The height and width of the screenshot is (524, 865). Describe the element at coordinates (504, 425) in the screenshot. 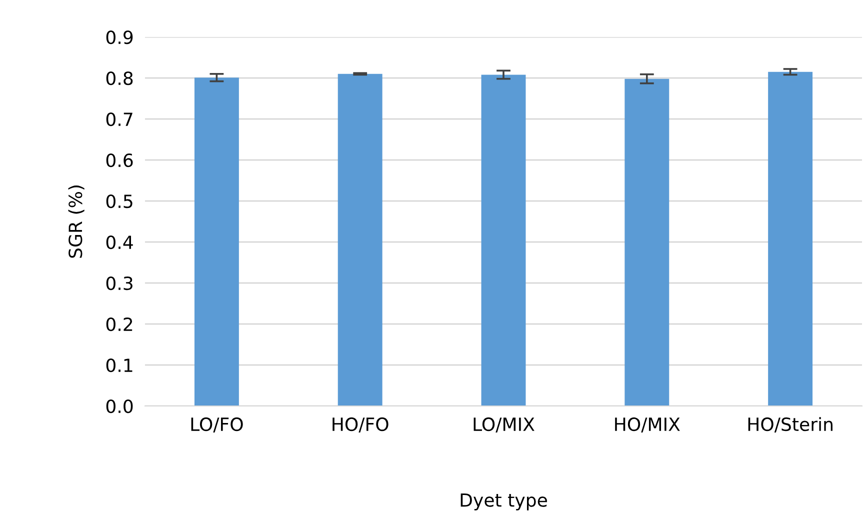

I see `x-tick-label: LO/MIX` at that location.